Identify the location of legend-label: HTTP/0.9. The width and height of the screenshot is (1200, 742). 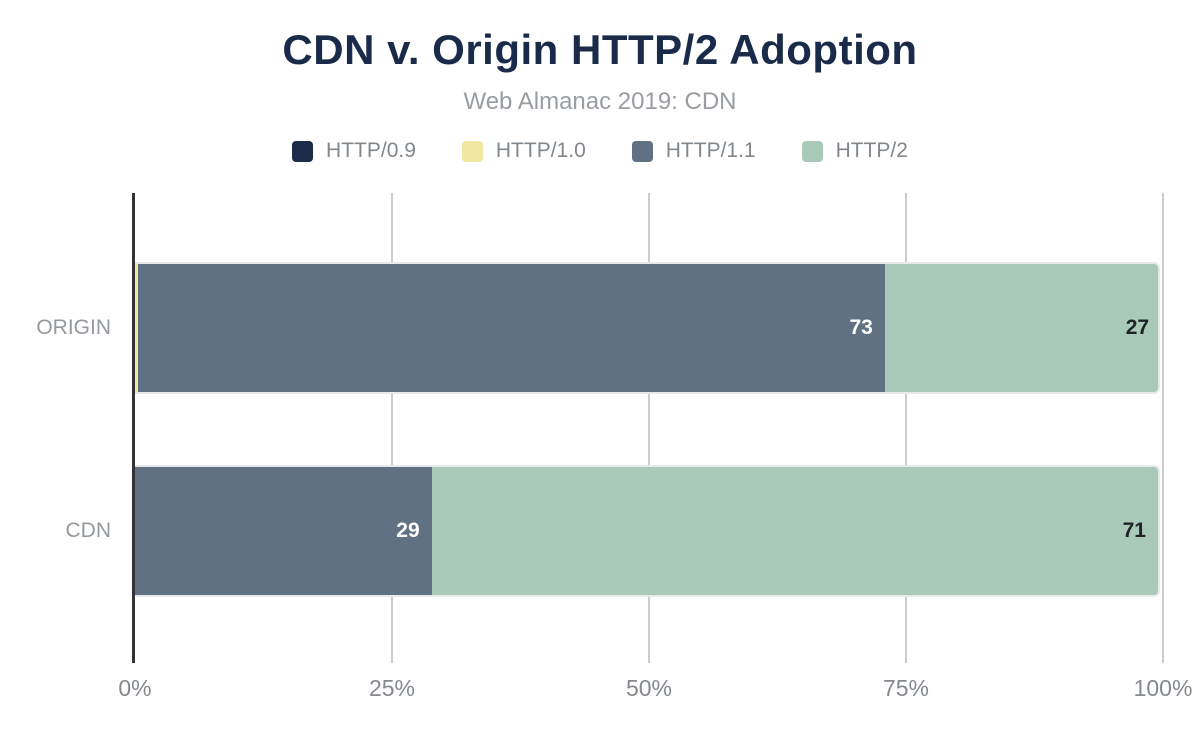
(371, 150).